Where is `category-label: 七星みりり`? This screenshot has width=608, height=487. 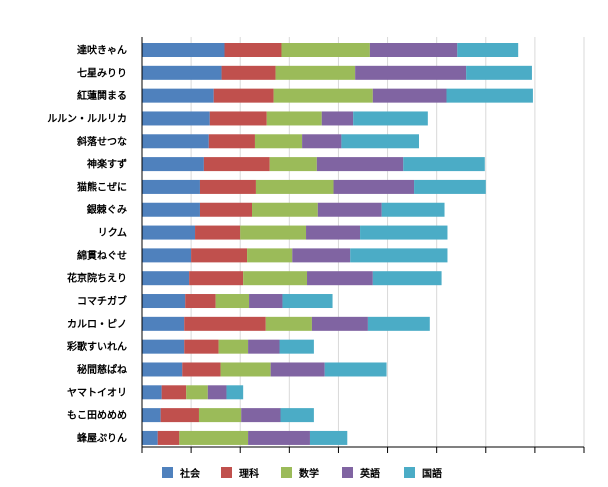
category-label: 七星みりり is located at coordinates (102, 72).